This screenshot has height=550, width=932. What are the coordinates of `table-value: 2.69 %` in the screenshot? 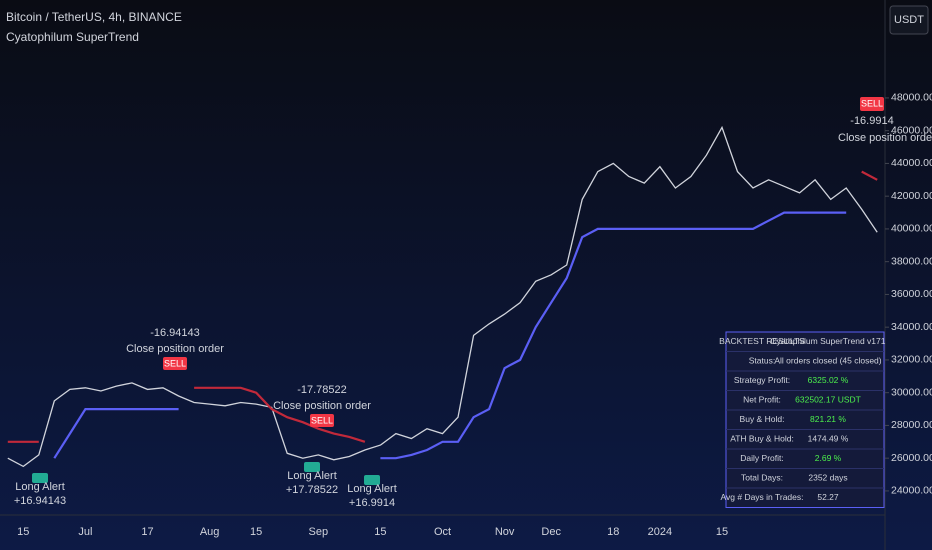 It's located at (828, 458).